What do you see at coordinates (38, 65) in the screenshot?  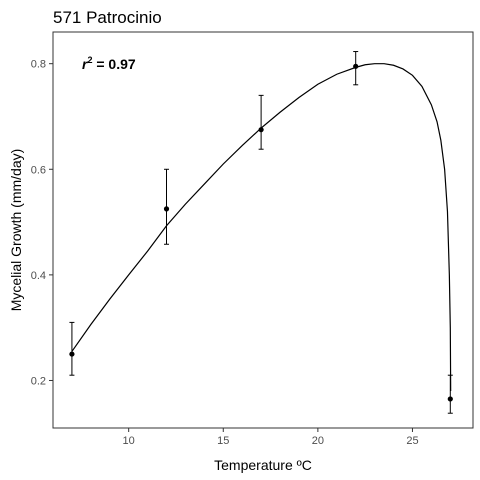 I see `y-tick-label: 0.8` at bounding box center [38, 65].